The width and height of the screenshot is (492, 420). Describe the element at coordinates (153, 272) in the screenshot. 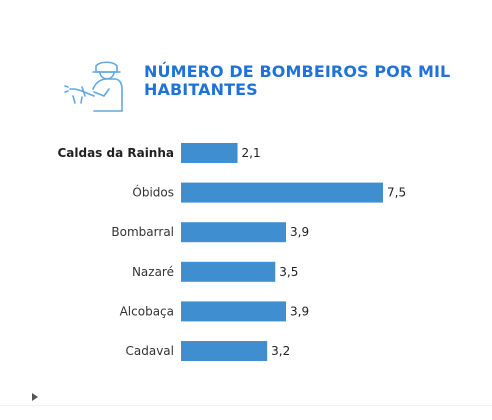

I see `category-label: Nazaré` at that location.